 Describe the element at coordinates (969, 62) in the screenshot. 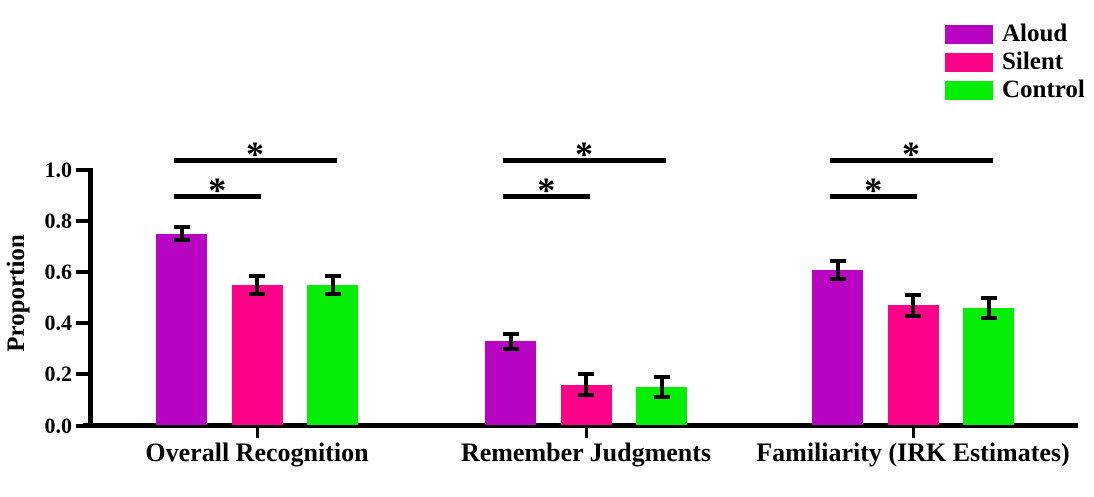

I see `legend-swatch-silent` at that location.